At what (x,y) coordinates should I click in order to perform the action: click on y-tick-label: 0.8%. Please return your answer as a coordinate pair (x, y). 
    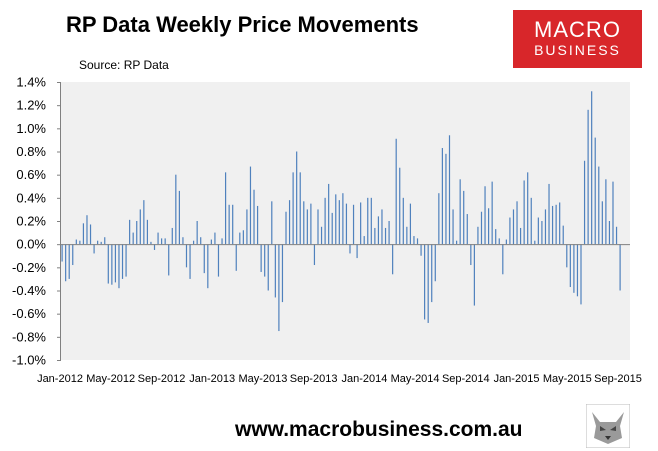
    Looking at the image, I should click on (31, 151).